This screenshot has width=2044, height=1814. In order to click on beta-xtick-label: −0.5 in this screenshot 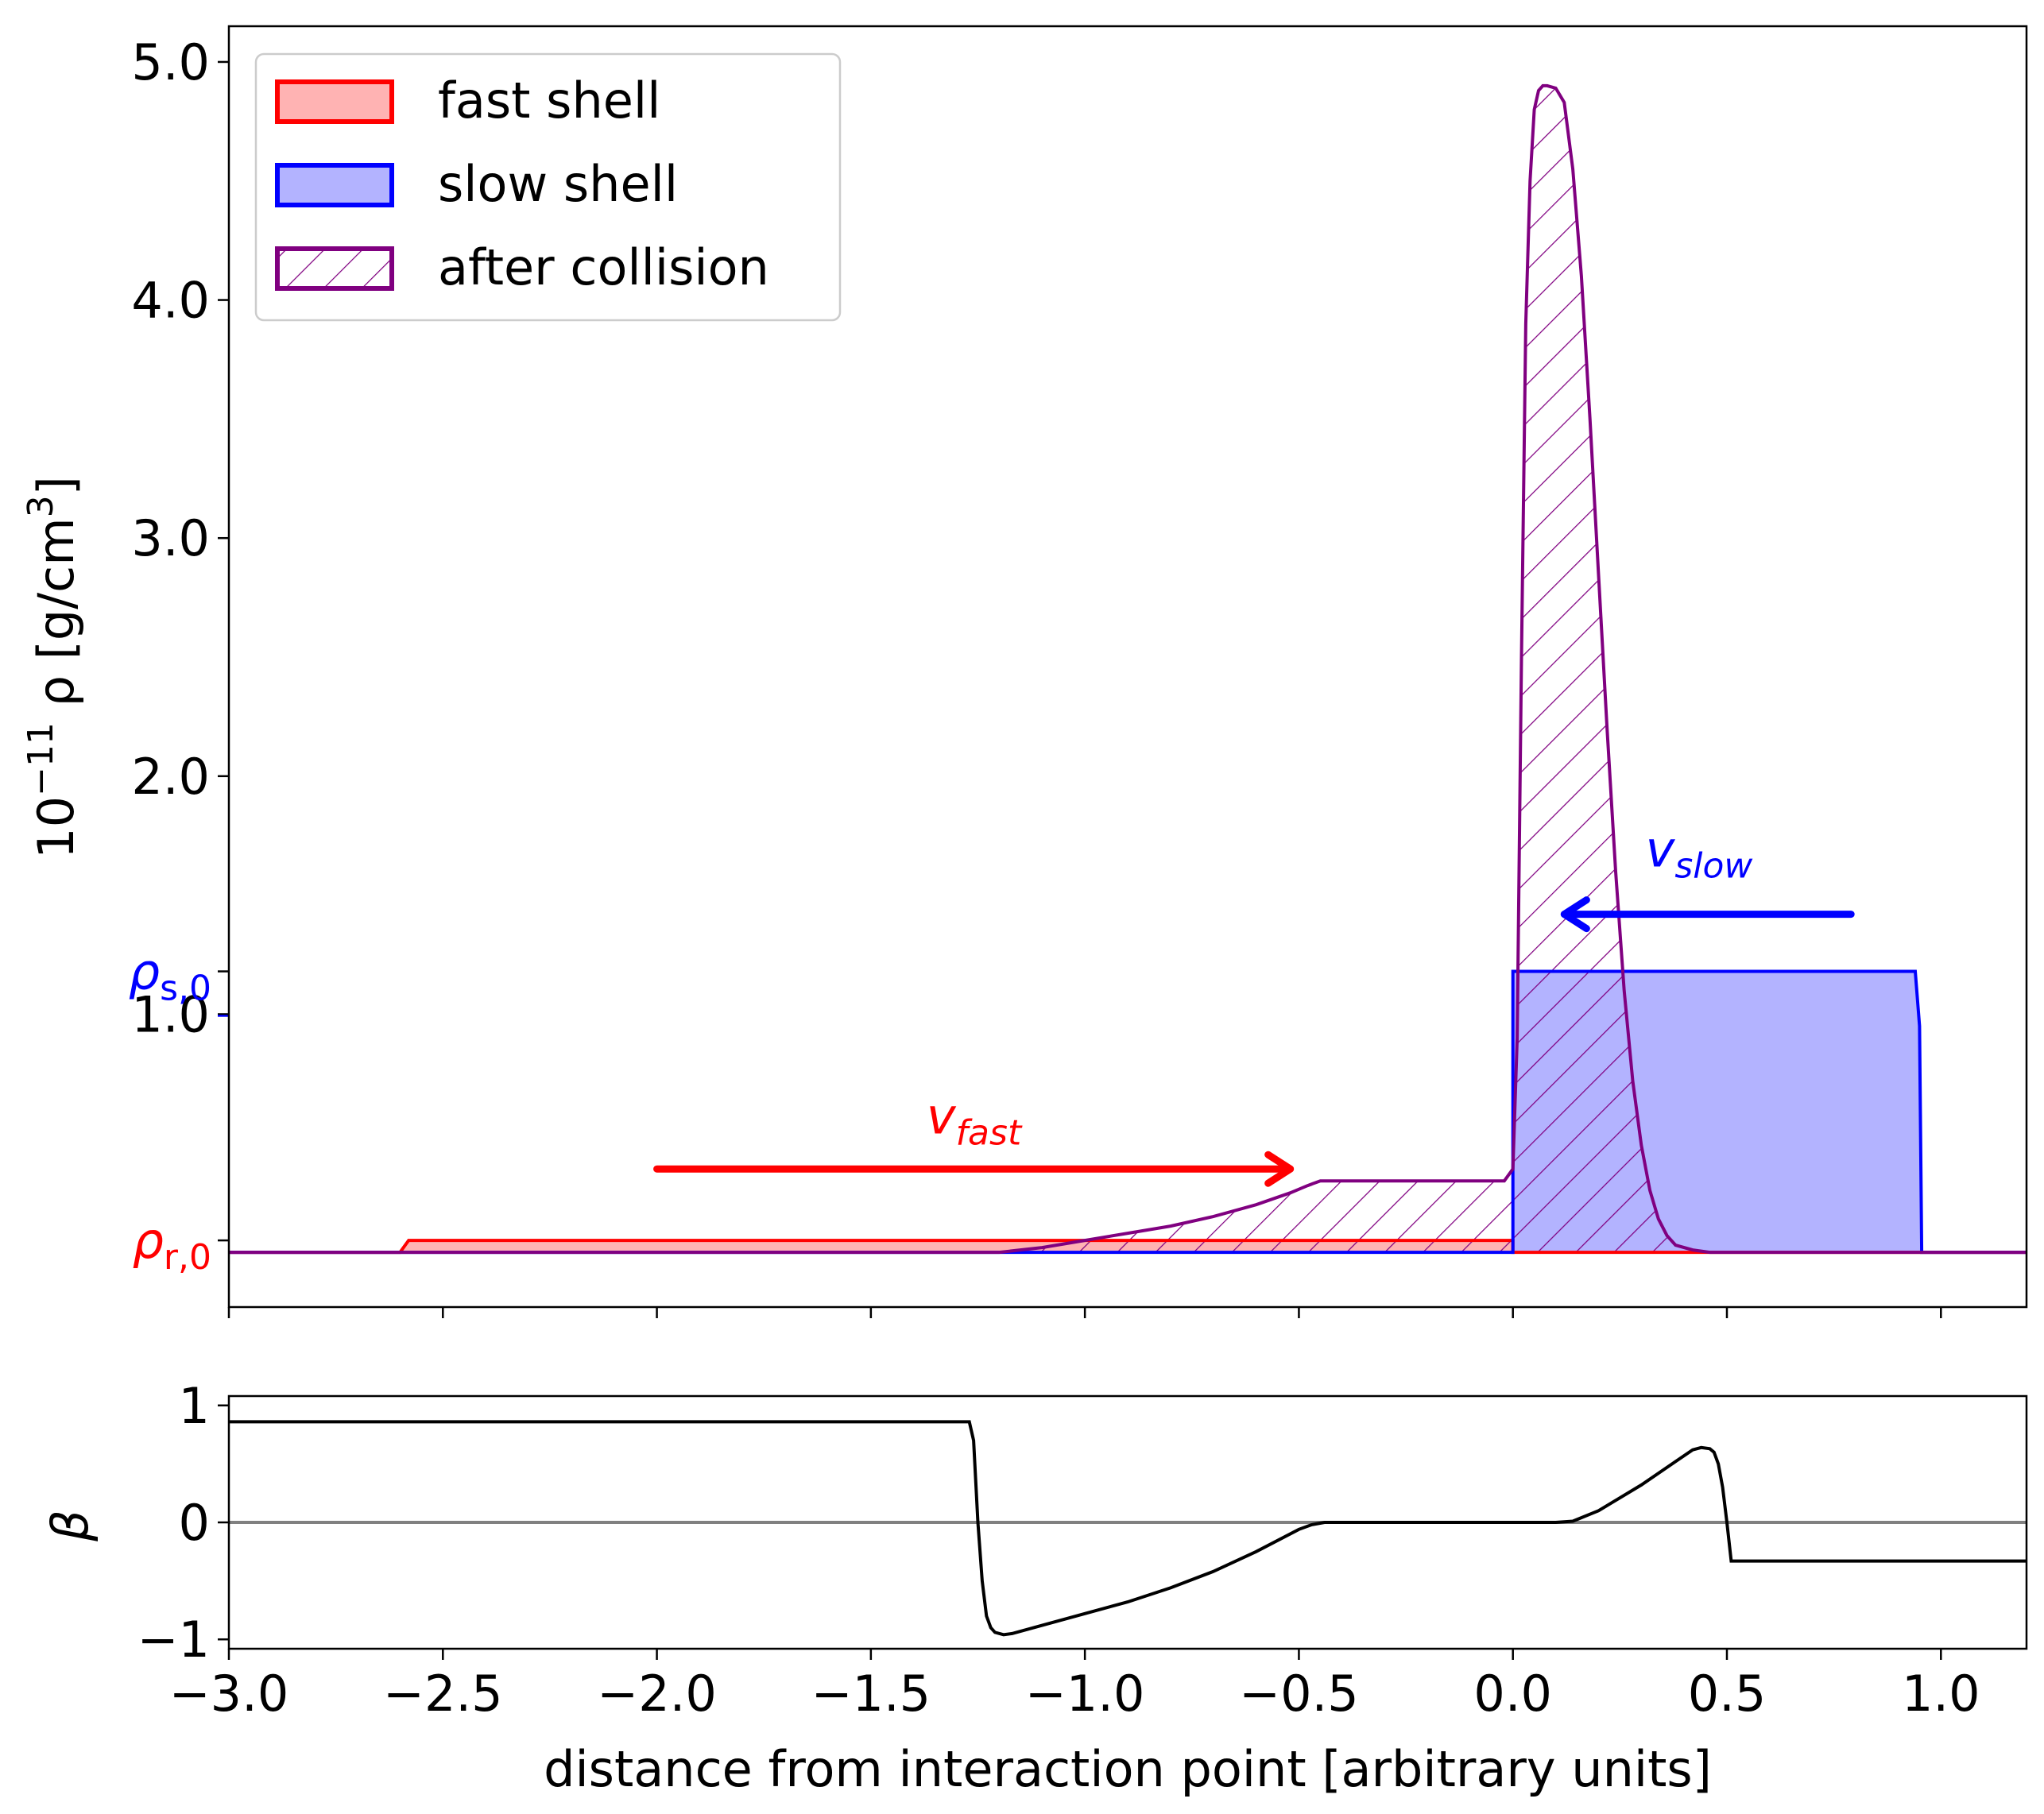, I will do `click(1299, 1694)`.